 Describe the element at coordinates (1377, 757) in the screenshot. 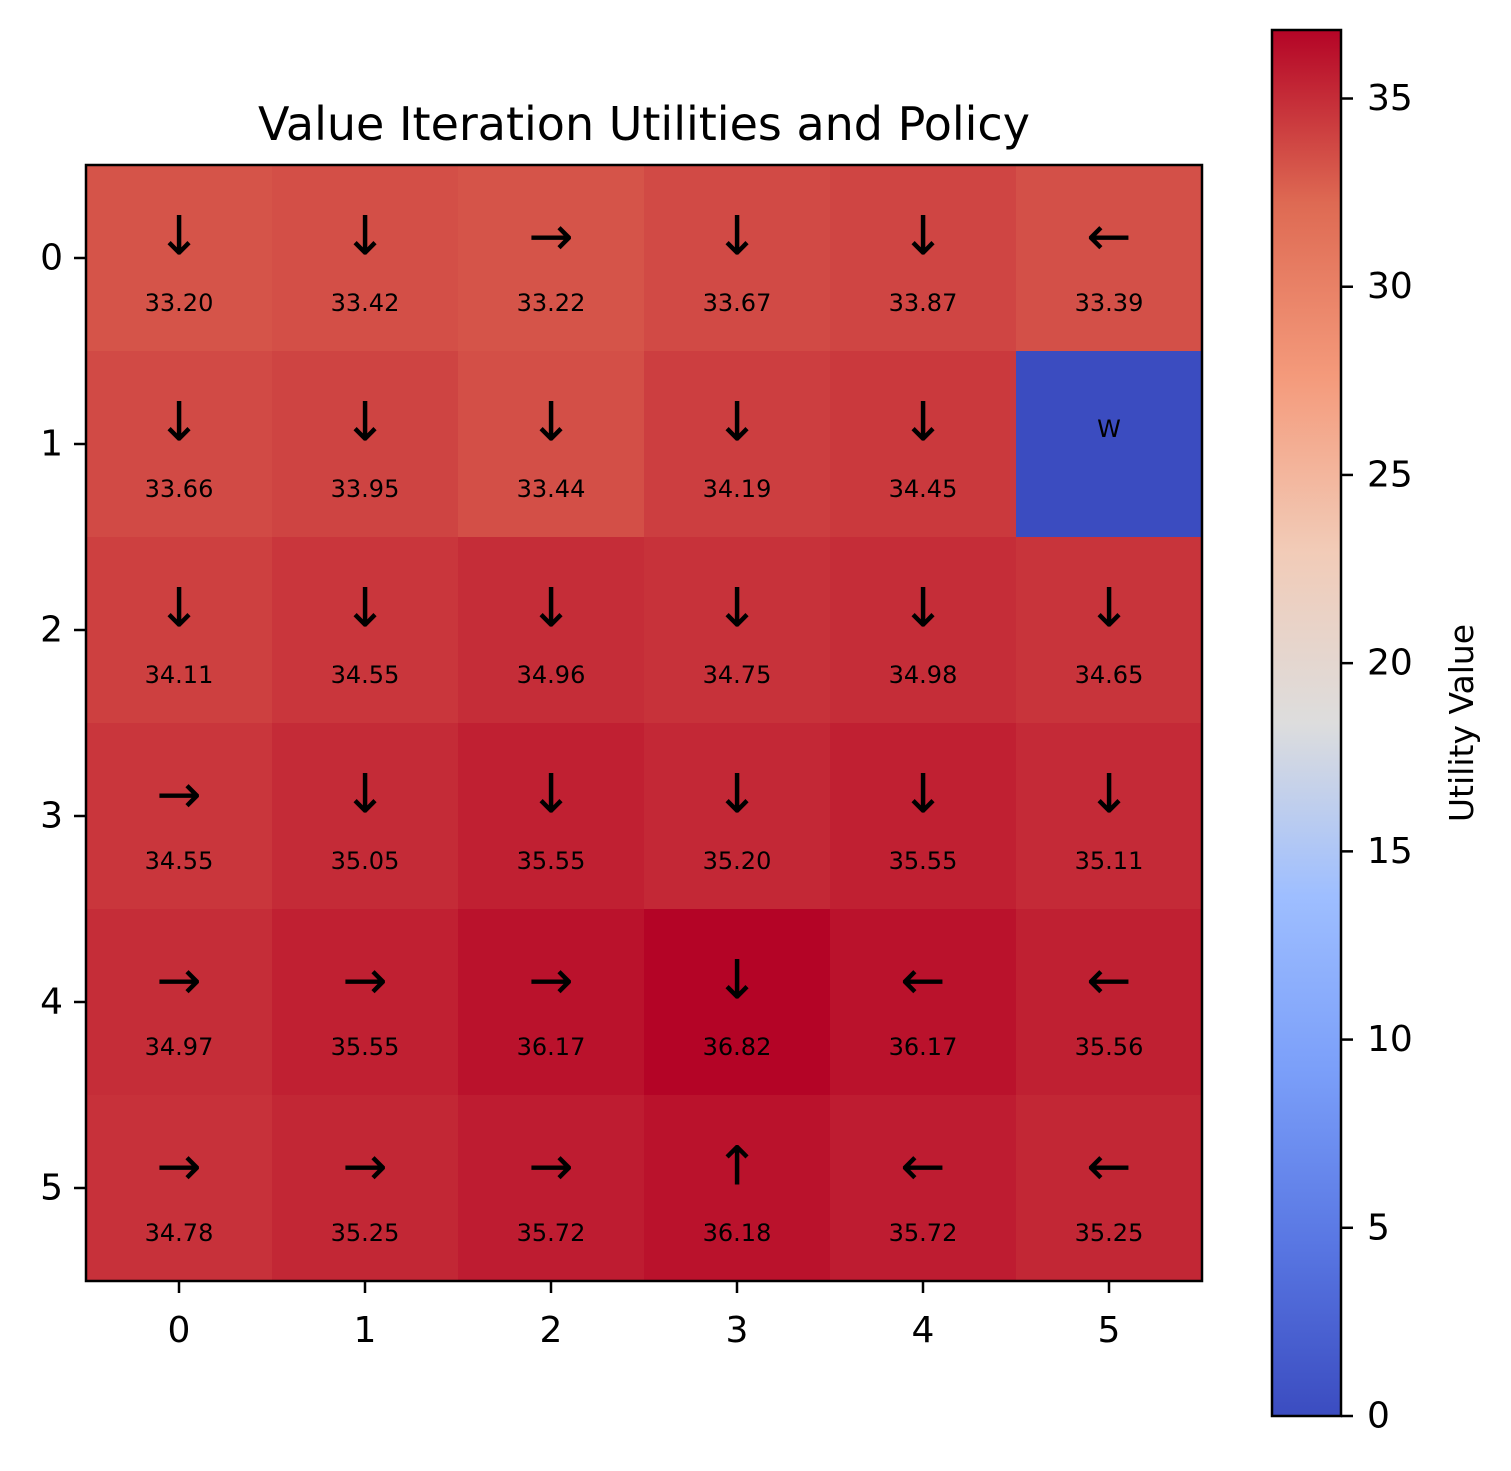

I see `colorbar-ticks: 0 5 10 15 20 25 30 35` at that location.